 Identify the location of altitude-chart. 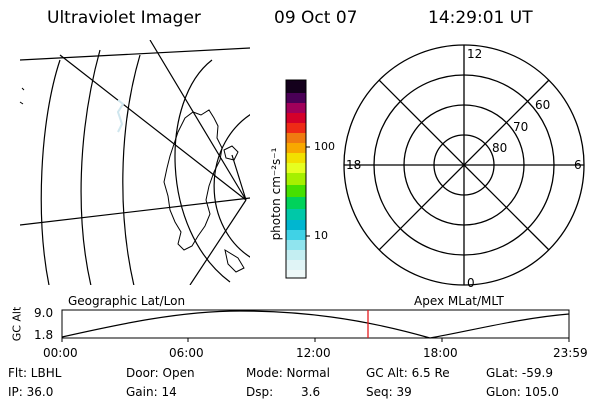
(315, 325).